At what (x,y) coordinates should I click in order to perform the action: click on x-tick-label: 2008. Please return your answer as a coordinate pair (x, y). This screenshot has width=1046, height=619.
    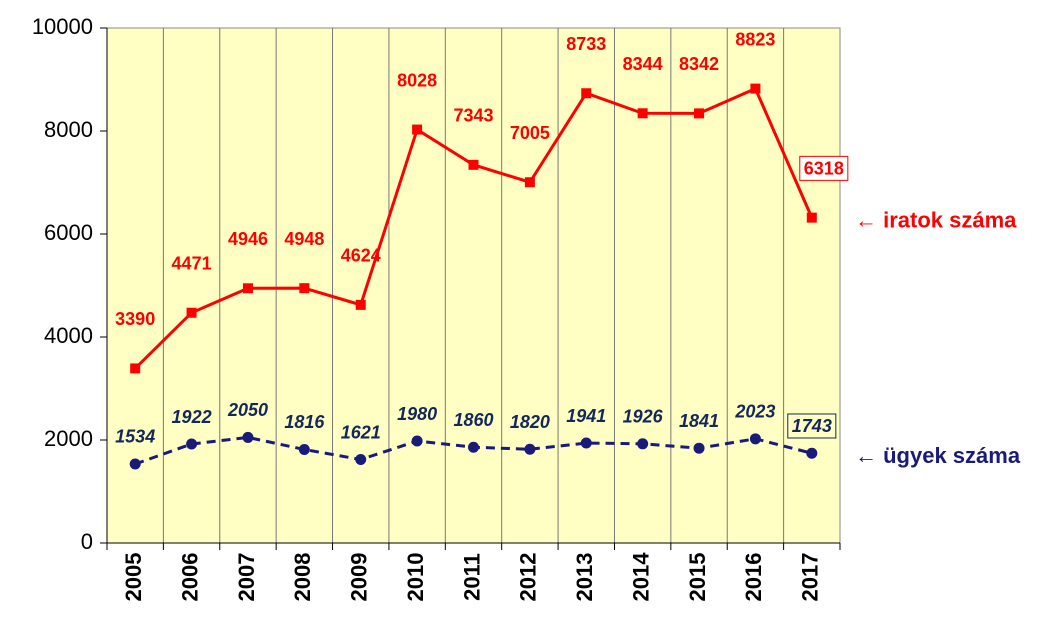
    Looking at the image, I should click on (302, 577).